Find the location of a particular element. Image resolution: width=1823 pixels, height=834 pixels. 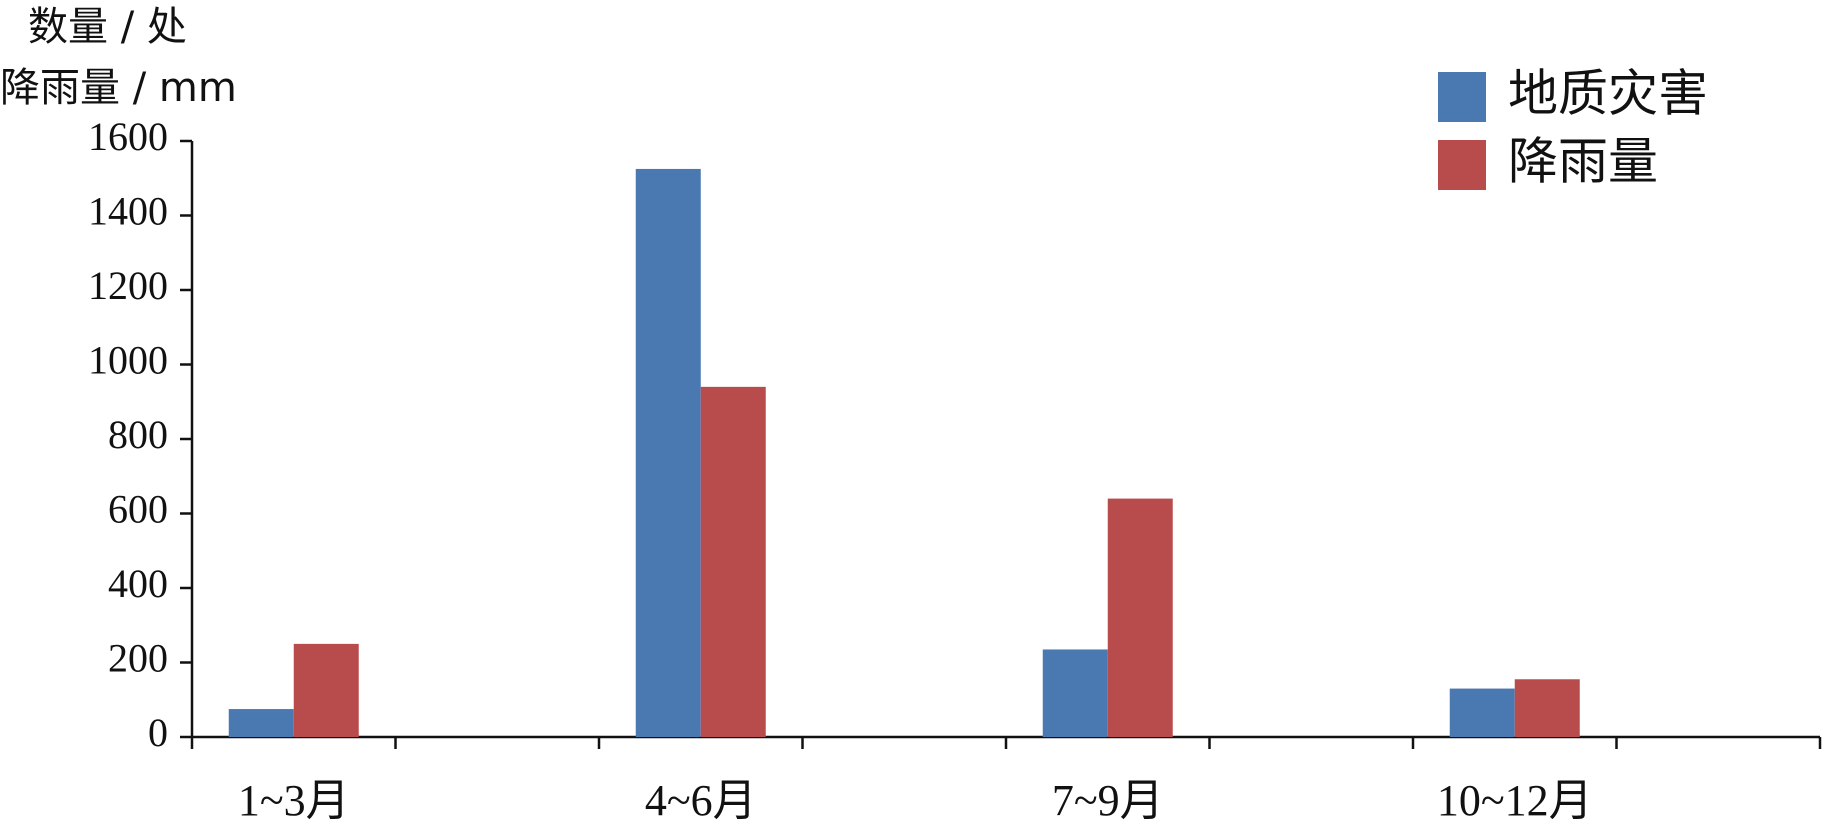

y-tick-label: 800 is located at coordinates (138, 434).